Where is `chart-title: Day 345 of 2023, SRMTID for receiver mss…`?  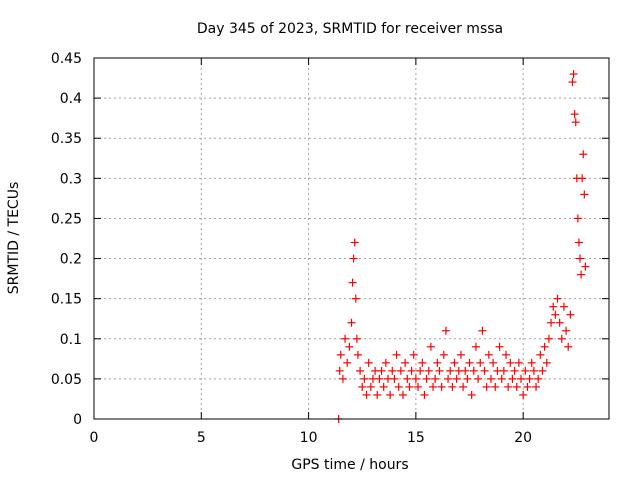
chart-title: Day 345 of 2023, SRMTID for receiver mss… is located at coordinates (350, 29).